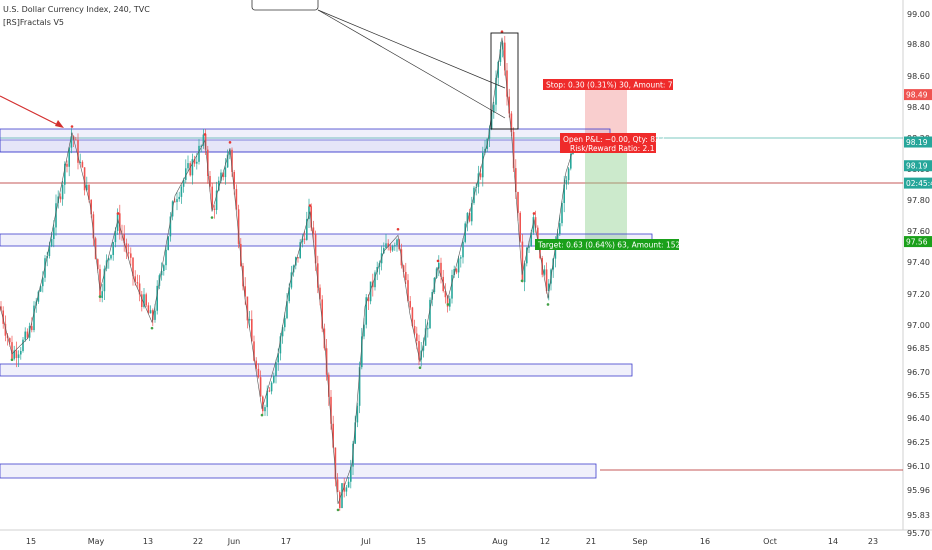 The width and height of the screenshot is (932, 550). I want to click on price-tag-label: 98.49, so click(917, 95).